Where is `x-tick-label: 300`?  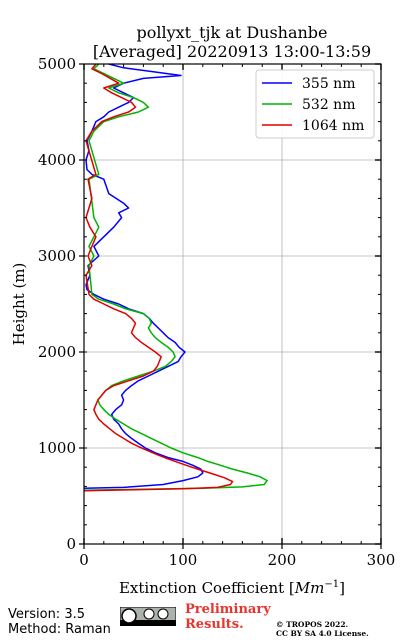
x-tick-label: 300 is located at coordinates (381, 560).